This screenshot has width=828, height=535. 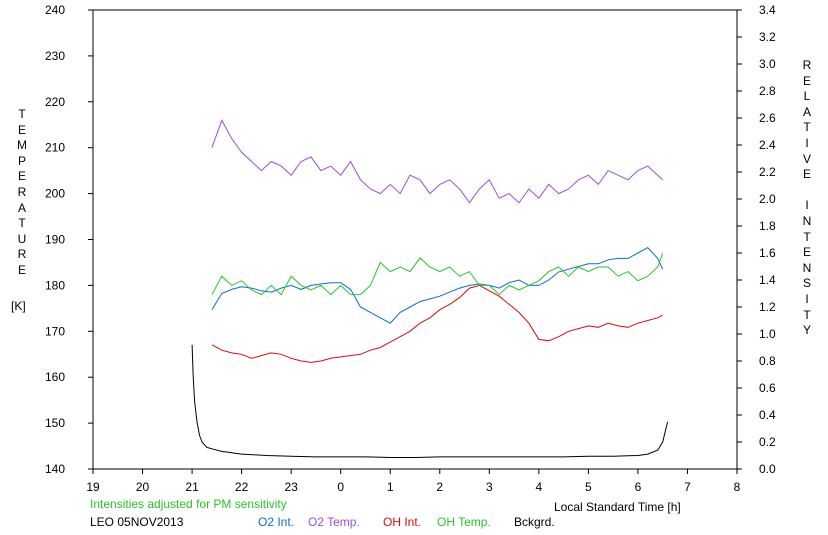 What do you see at coordinates (806, 283) in the screenshot?
I see `right-axis-letter: S` at bounding box center [806, 283].